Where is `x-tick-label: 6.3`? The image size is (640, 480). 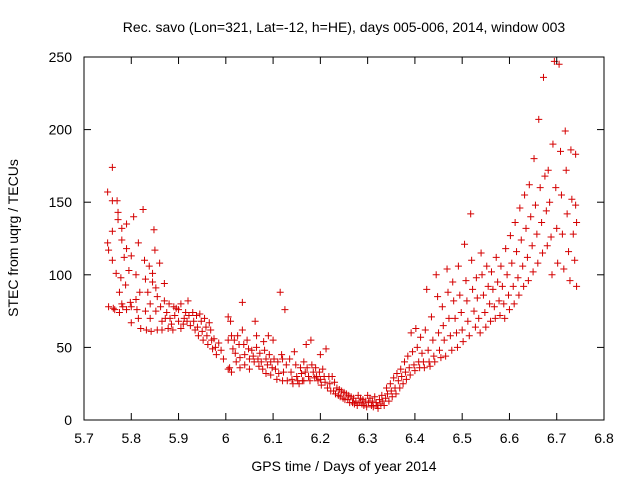 x-tick-label: 6.3 is located at coordinates (368, 438).